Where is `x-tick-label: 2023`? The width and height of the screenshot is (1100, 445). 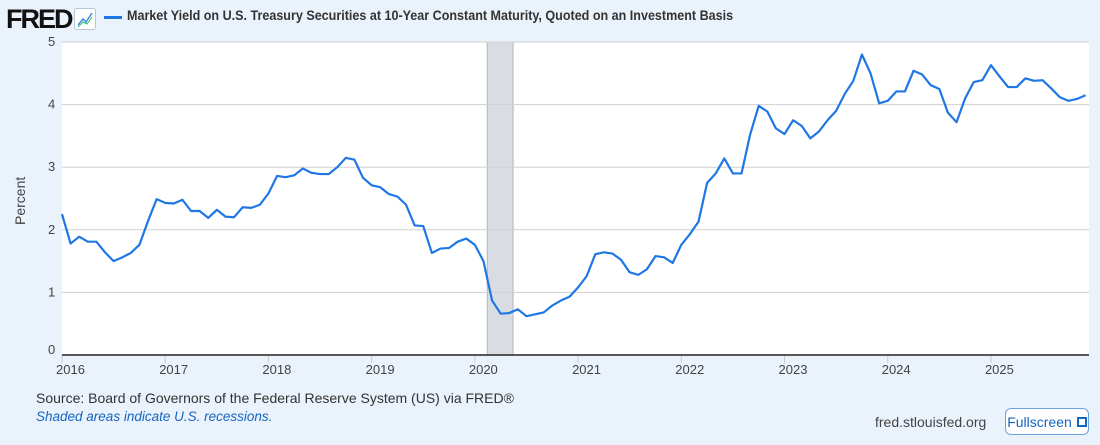 x-tick-label: 2023 is located at coordinates (793, 369).